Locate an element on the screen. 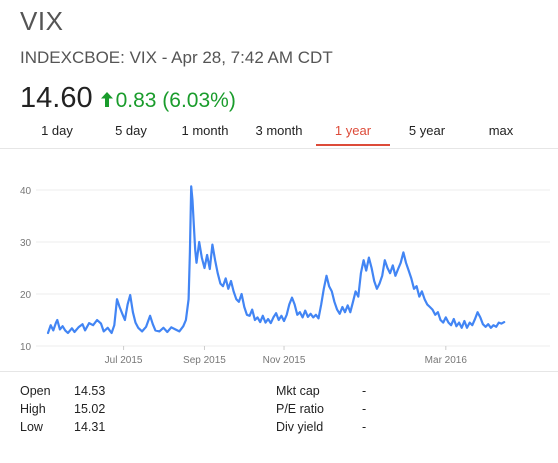 Image resolution: width=558 pixels, height=463 pixels. y-tick-label: 40 is located at coordinates (26, 191).